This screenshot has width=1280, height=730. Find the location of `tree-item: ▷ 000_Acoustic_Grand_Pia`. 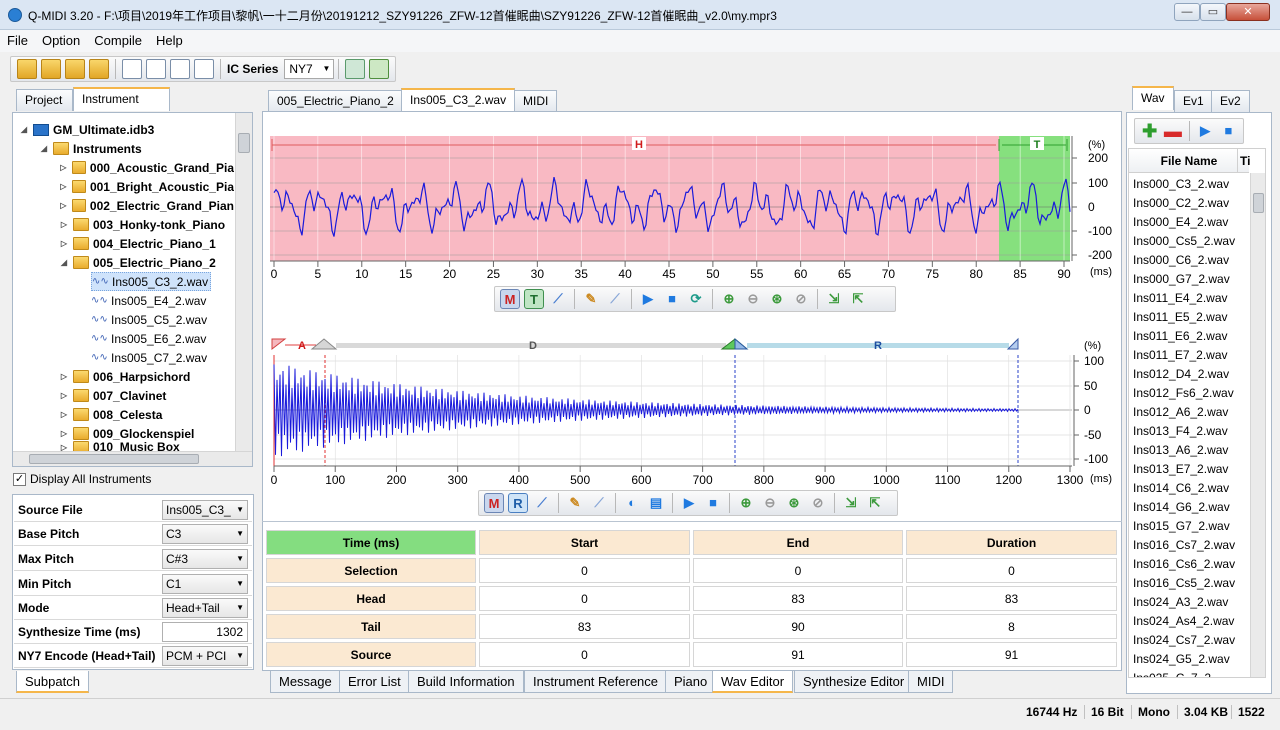

tree-item: ▷ 000_Acoustic_Grand_Pia is located at coordinates (146, 167).